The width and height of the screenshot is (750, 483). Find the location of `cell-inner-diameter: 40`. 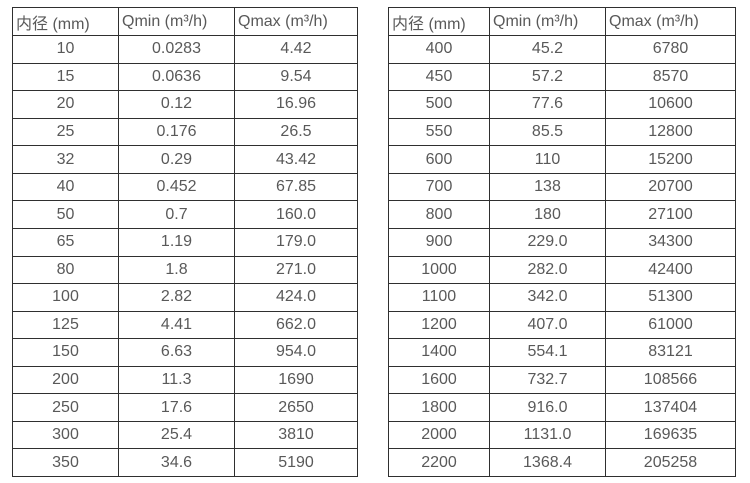

cell-inner-diameter: 40 is located at coordinates (65, 187).